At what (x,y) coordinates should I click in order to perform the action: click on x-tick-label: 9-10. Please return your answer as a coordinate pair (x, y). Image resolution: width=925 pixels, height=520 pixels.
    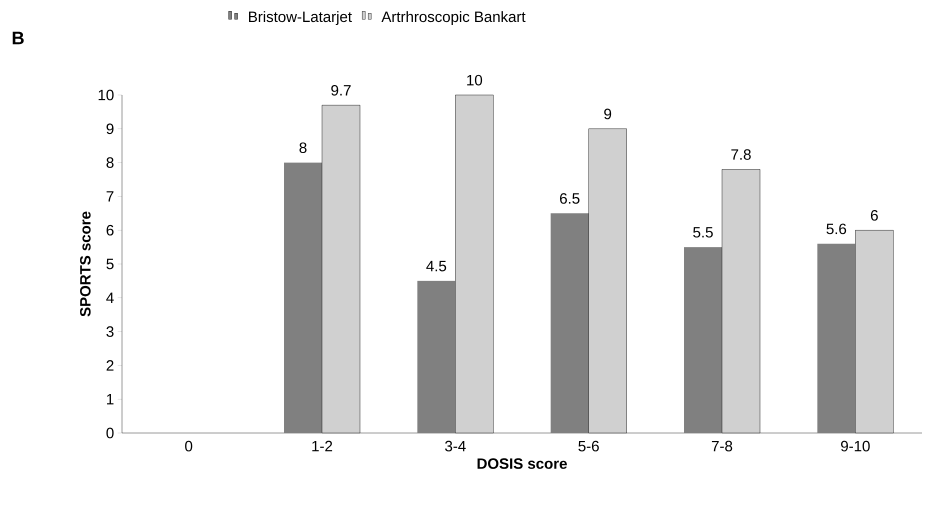
    Looking at the image, I should click on (855, 446).